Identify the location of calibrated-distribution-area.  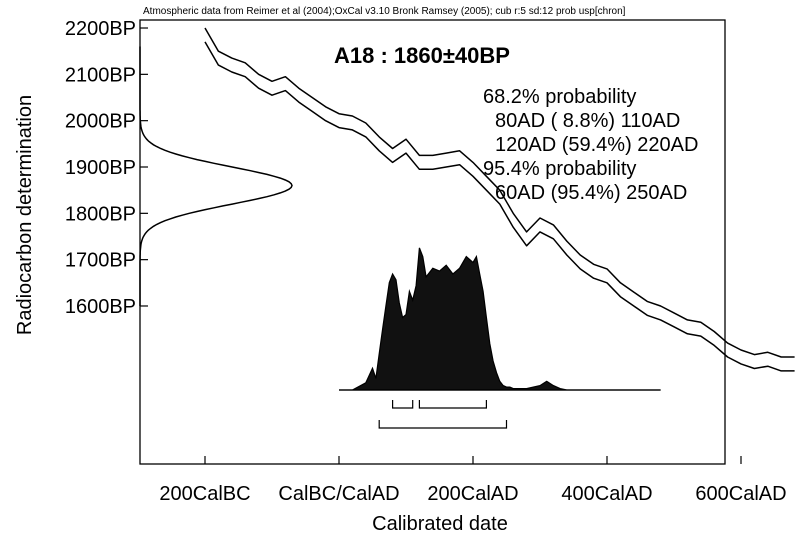
(500, 319).